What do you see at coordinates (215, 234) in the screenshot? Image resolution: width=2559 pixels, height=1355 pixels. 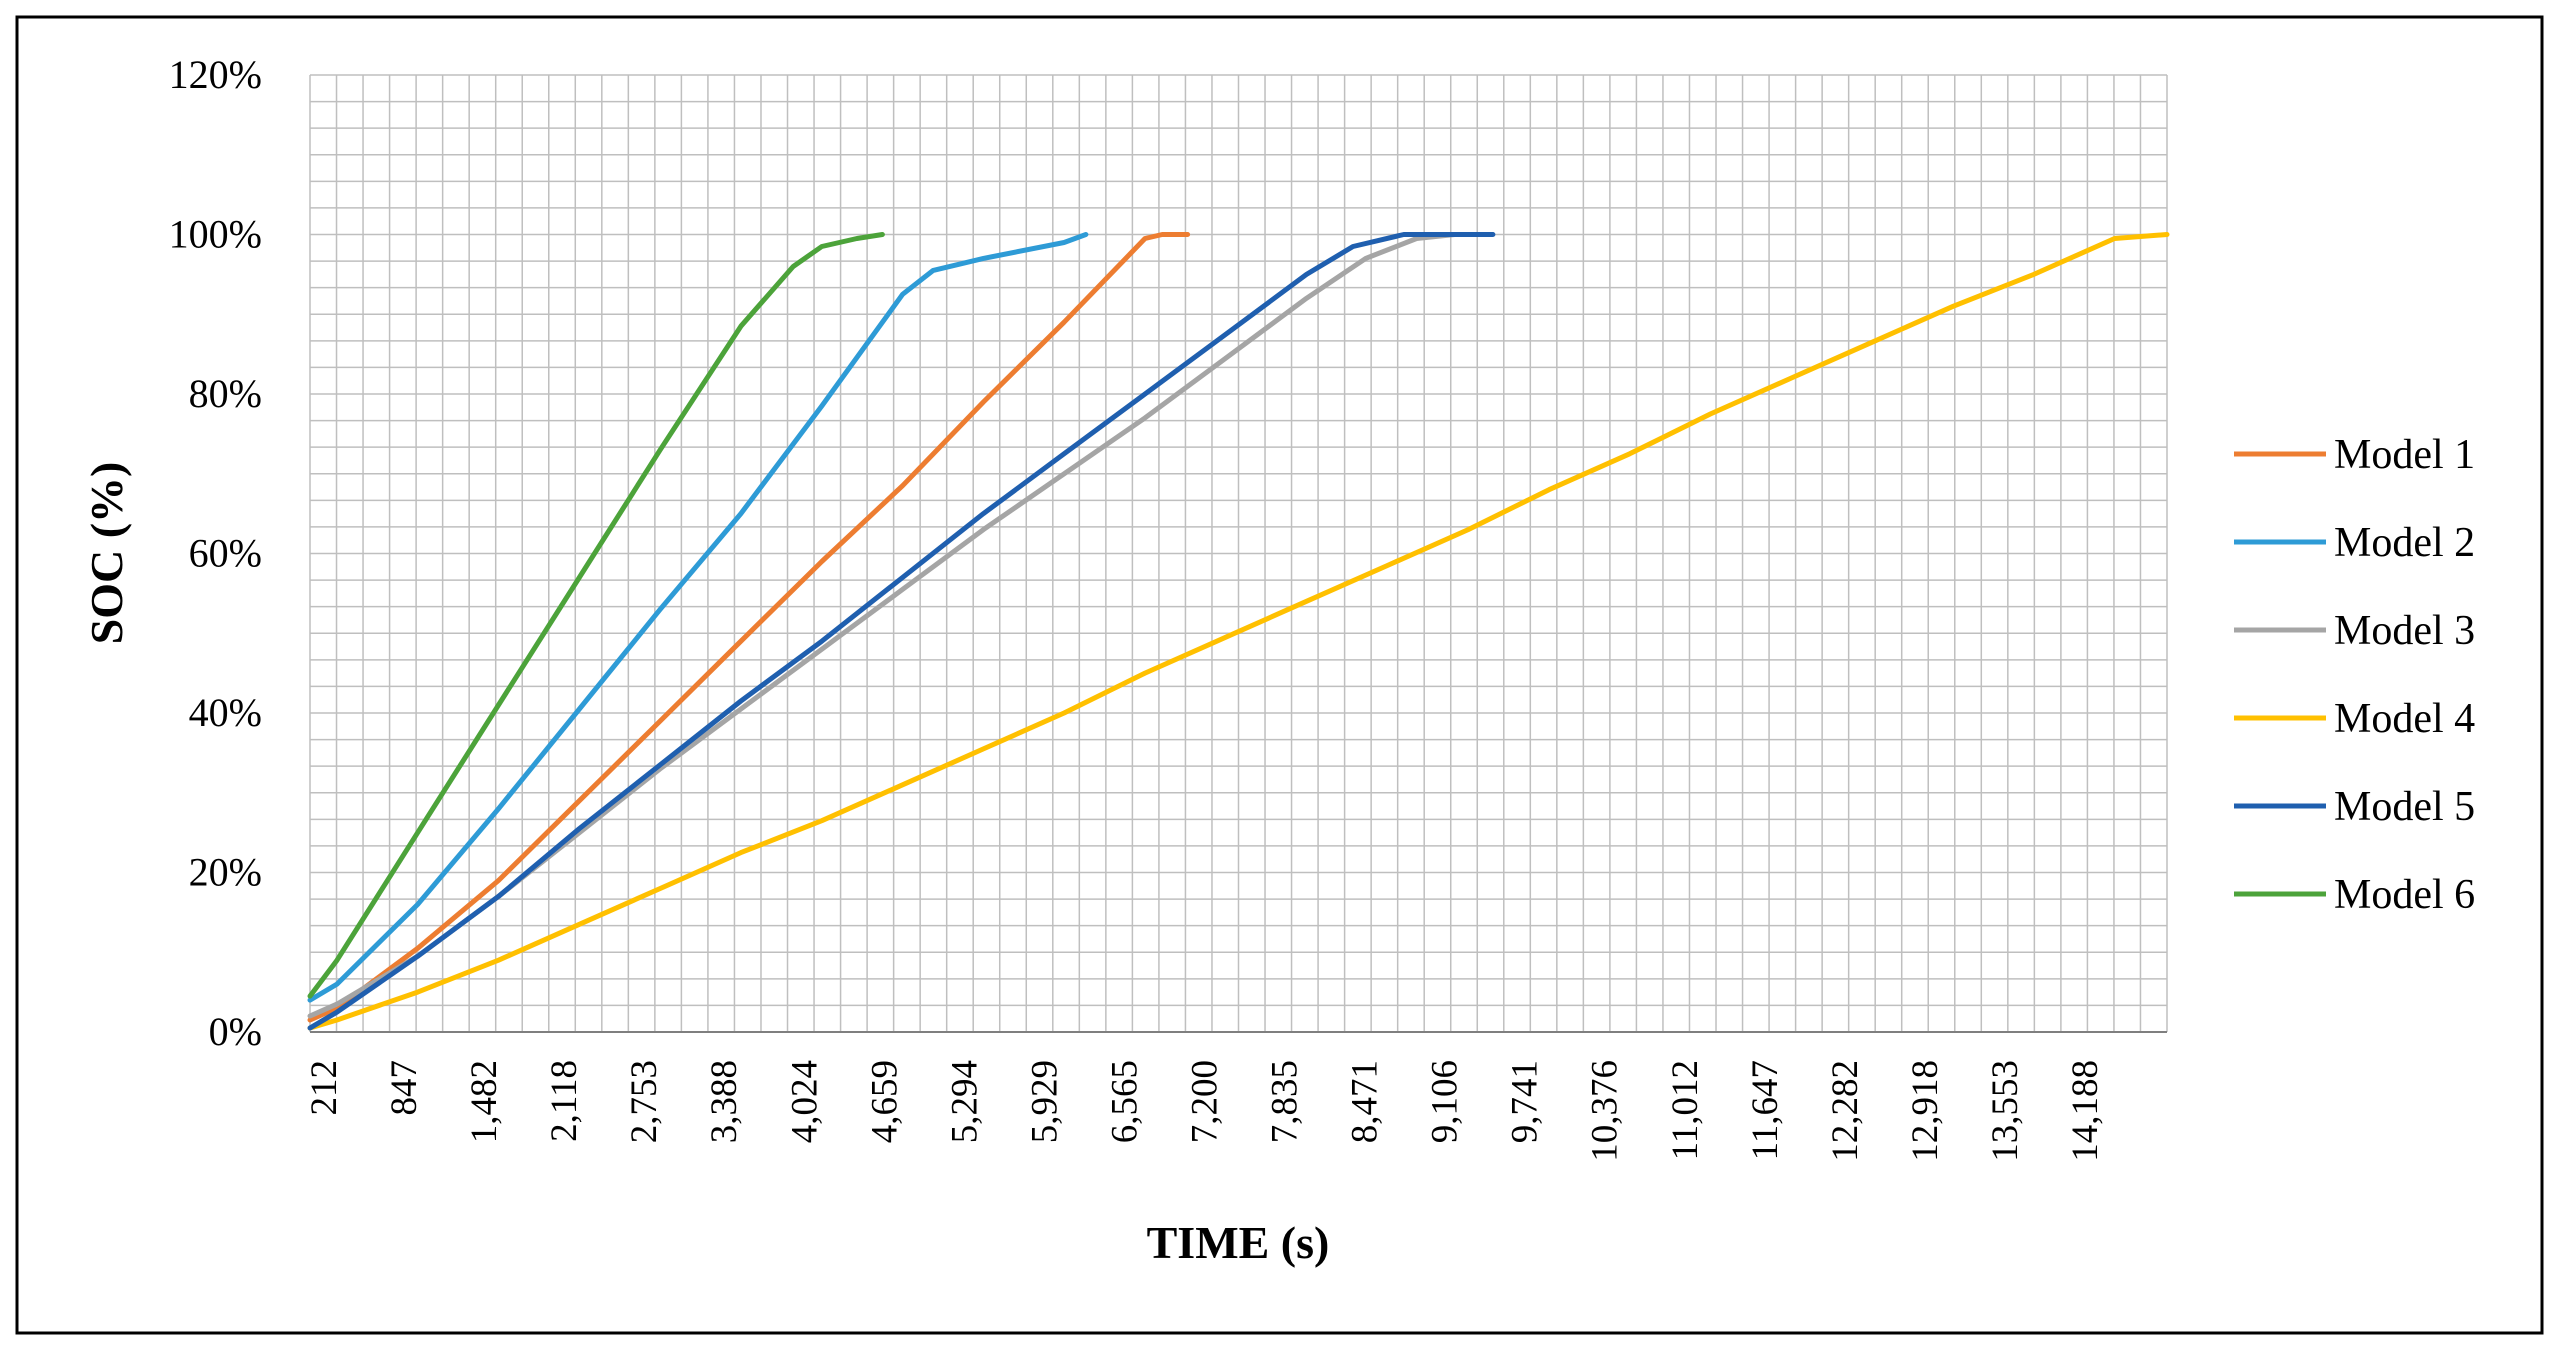 I see `y-tick-label: 100%` at bounding box center [215, 234].